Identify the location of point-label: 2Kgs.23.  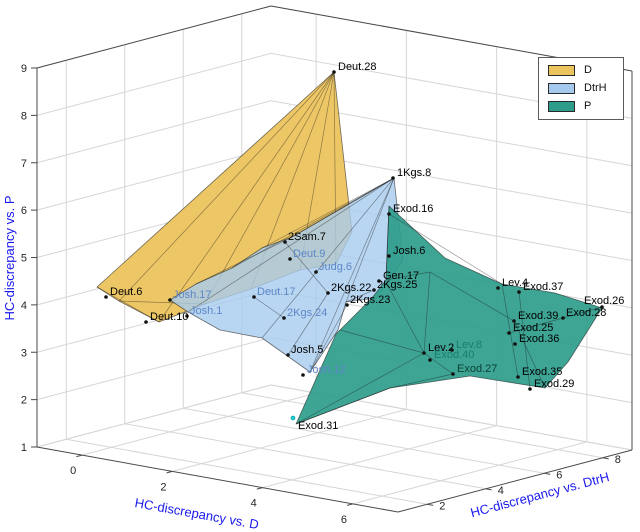
(370, 300).